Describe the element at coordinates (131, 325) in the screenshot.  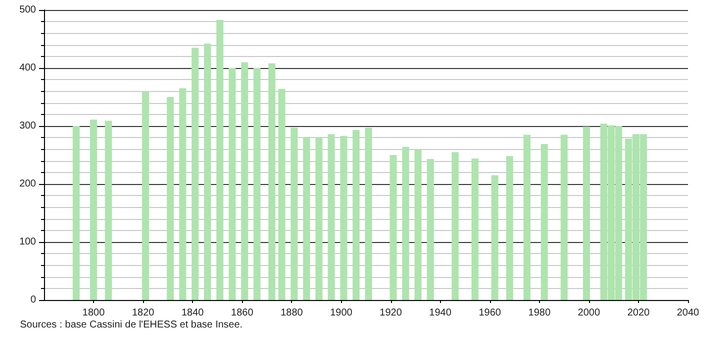
I see `source-note: Sources : base Cassini de l'EHESS et base Insee.` at that location.